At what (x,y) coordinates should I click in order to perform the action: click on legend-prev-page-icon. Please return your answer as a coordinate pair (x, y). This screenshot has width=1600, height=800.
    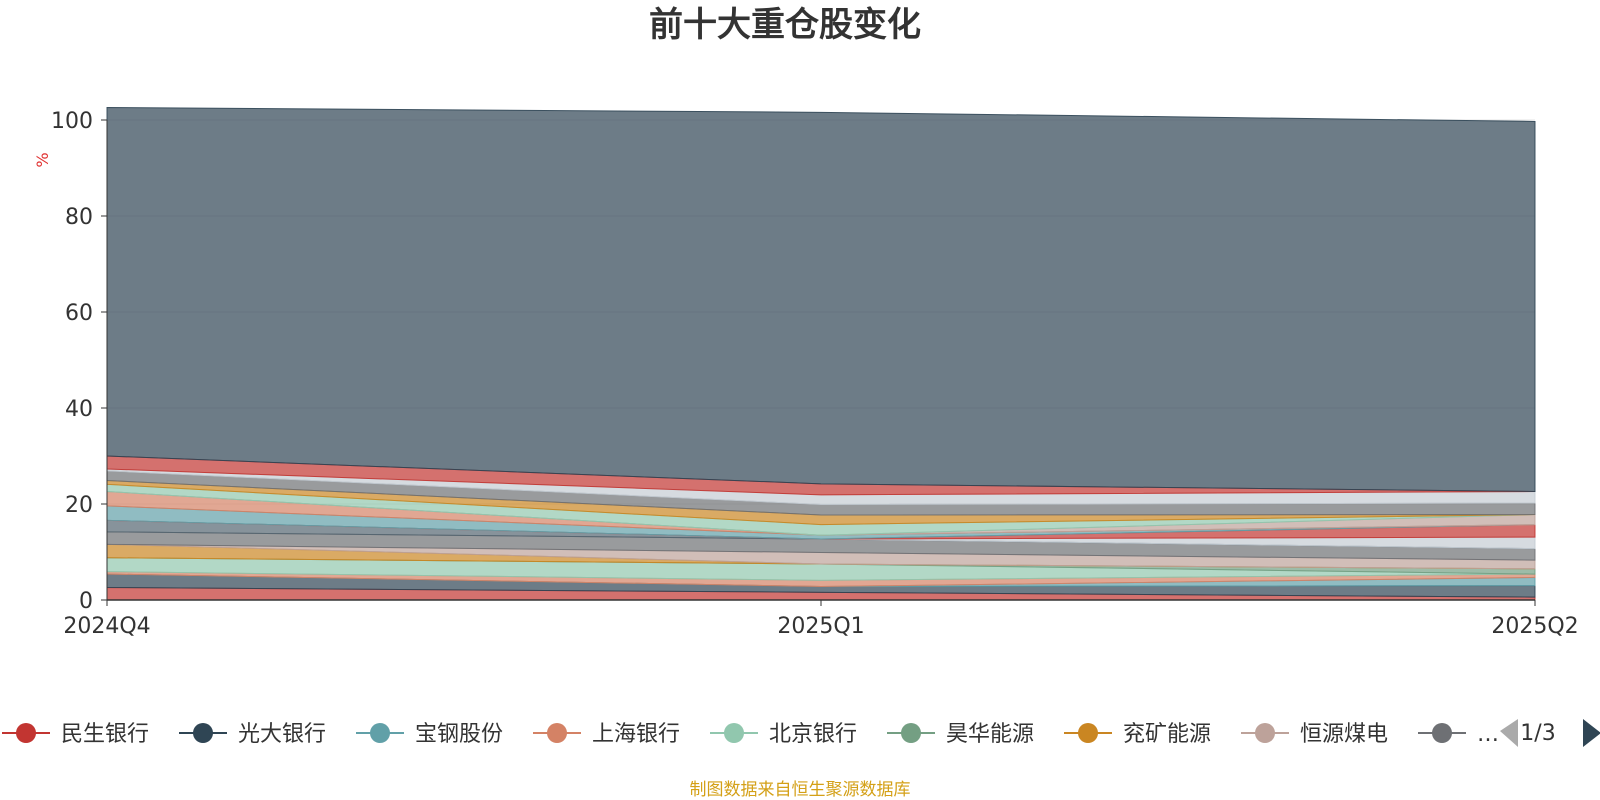
    Looking at the image, I should click on (1509, 733).